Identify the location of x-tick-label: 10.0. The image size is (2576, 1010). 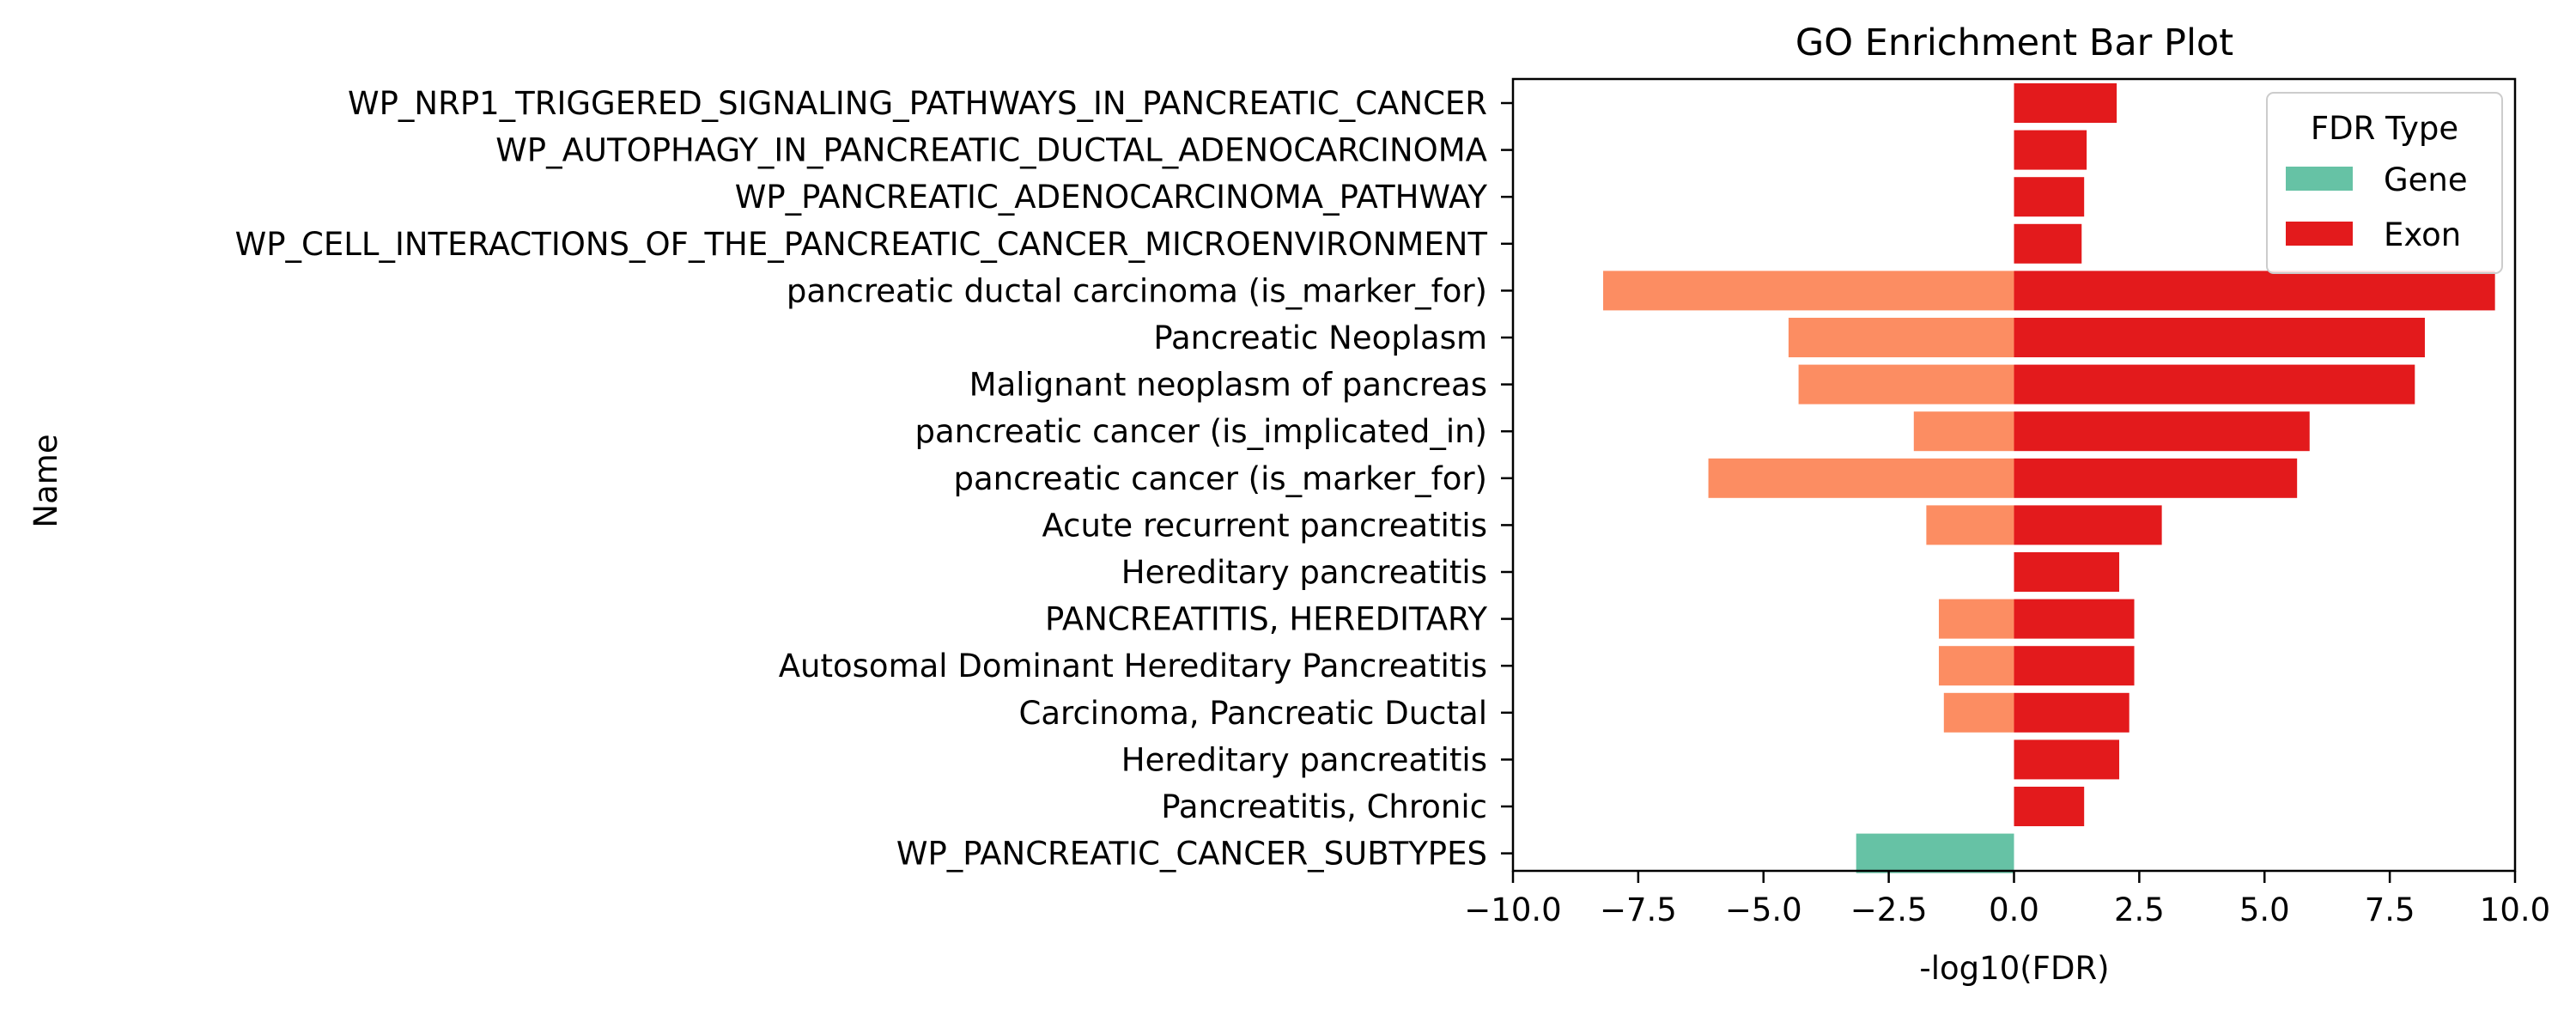
(2515, 909).